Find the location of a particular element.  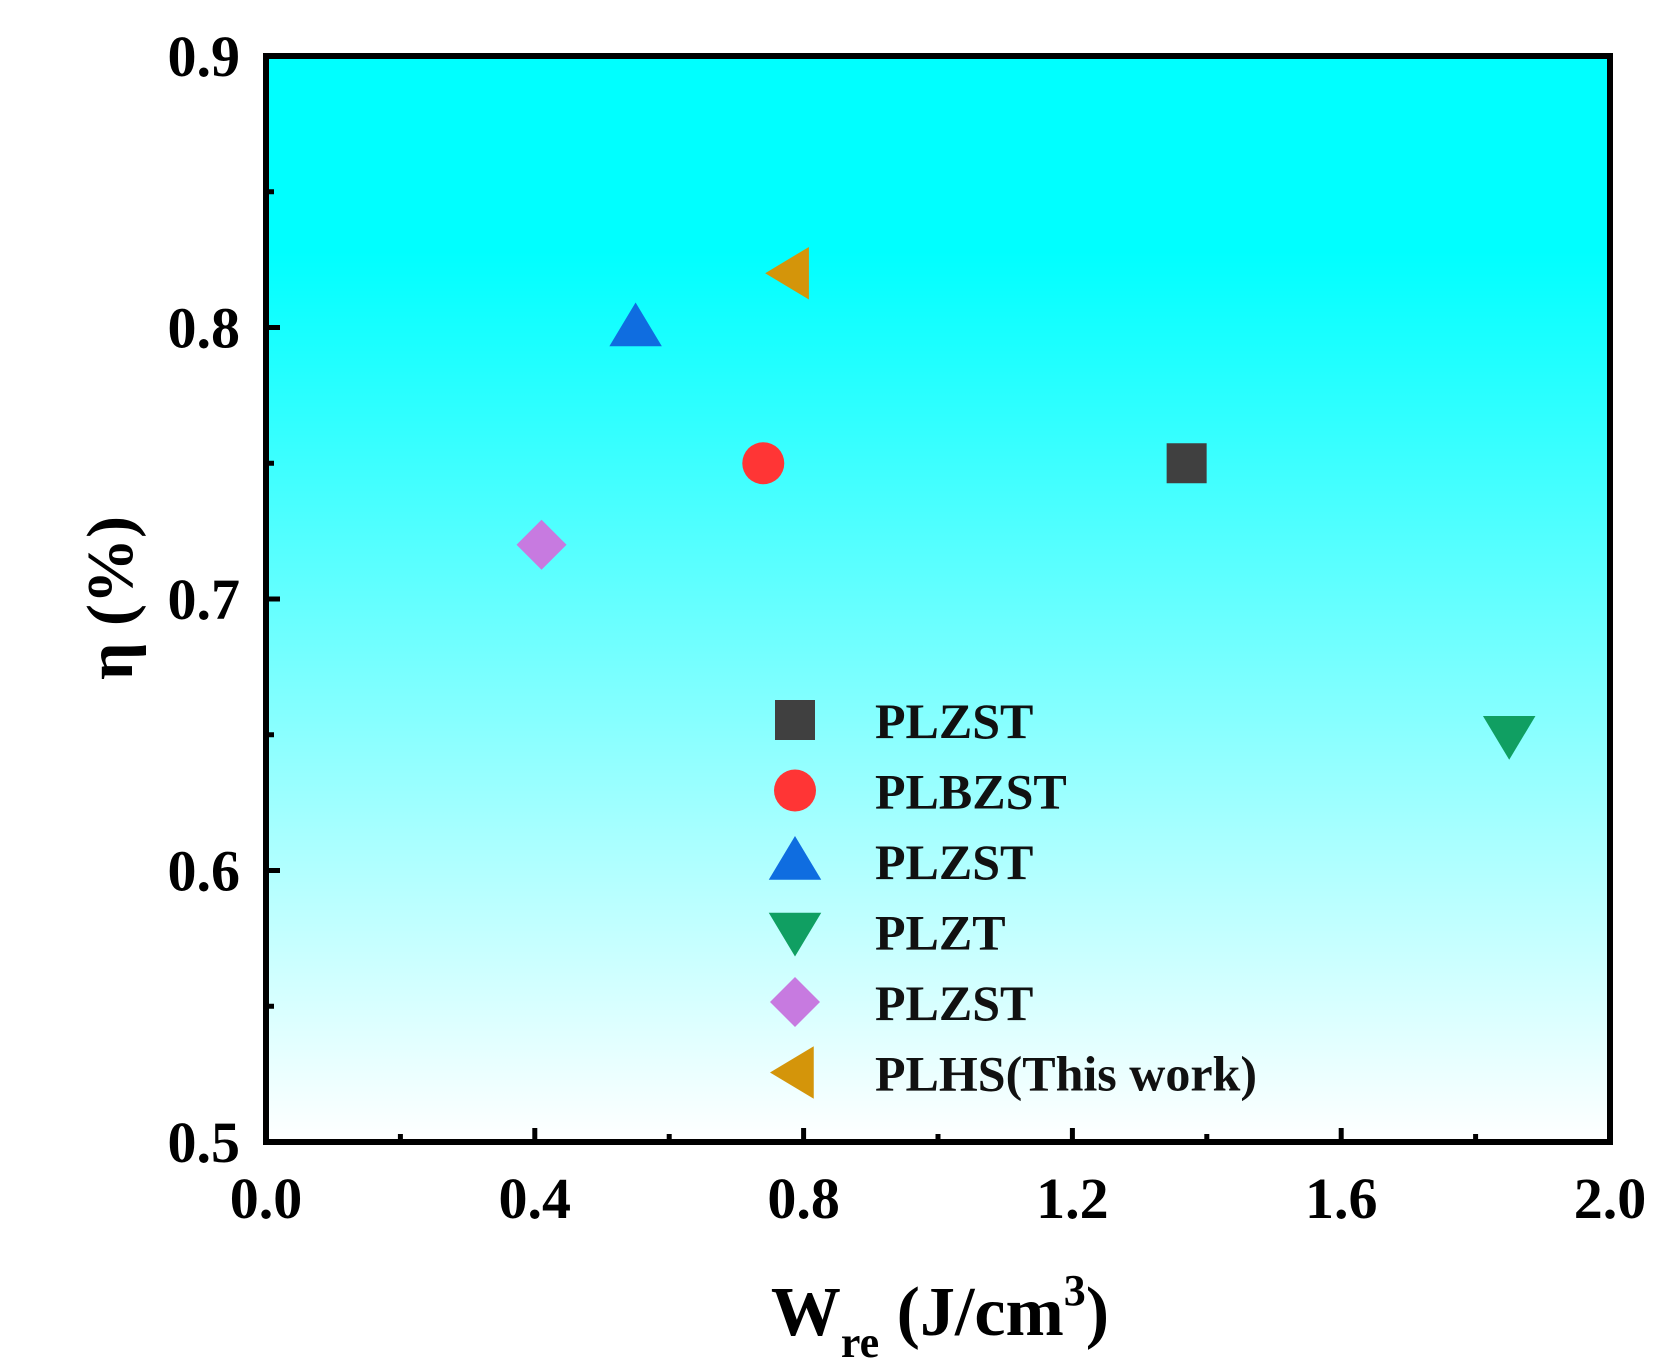

data-point-1-square is located at coordinates (1186, 463).